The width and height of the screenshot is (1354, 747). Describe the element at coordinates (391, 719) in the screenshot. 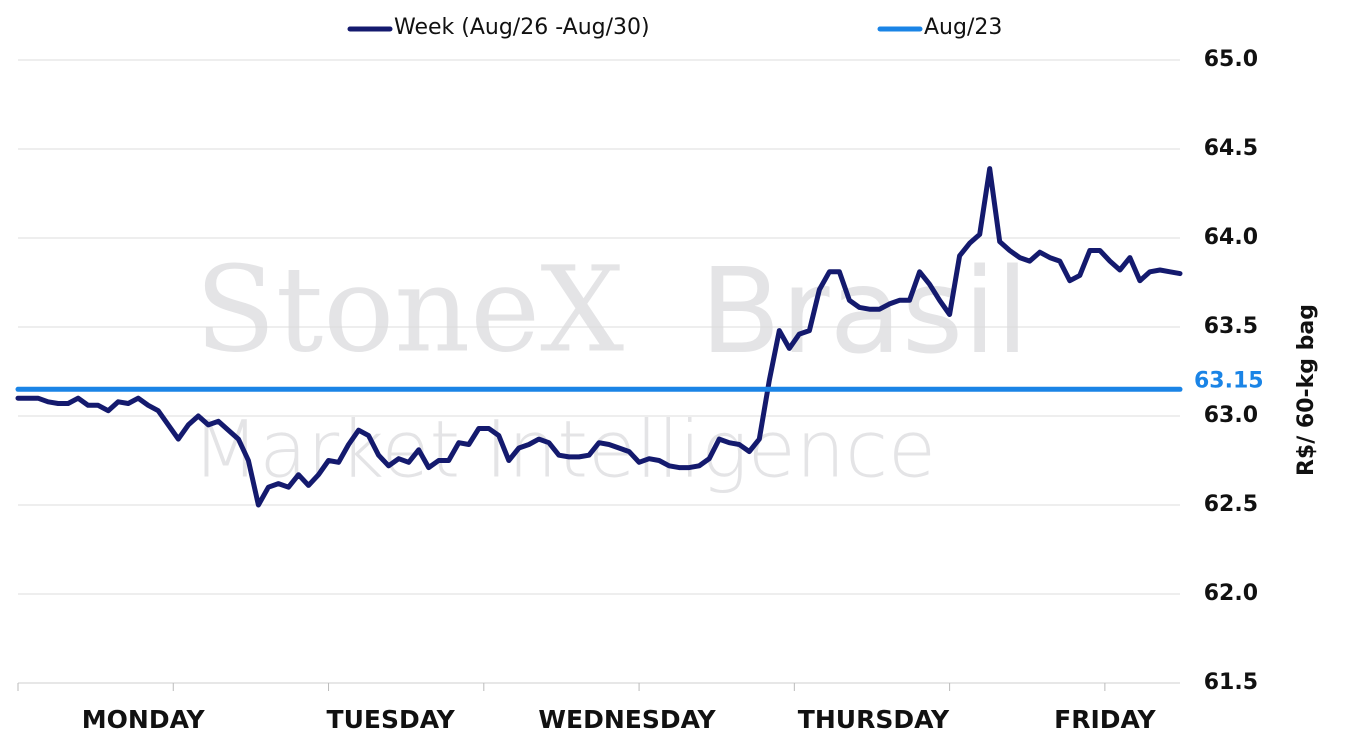

I see `x-tick-label: TUESDAY` at that location.